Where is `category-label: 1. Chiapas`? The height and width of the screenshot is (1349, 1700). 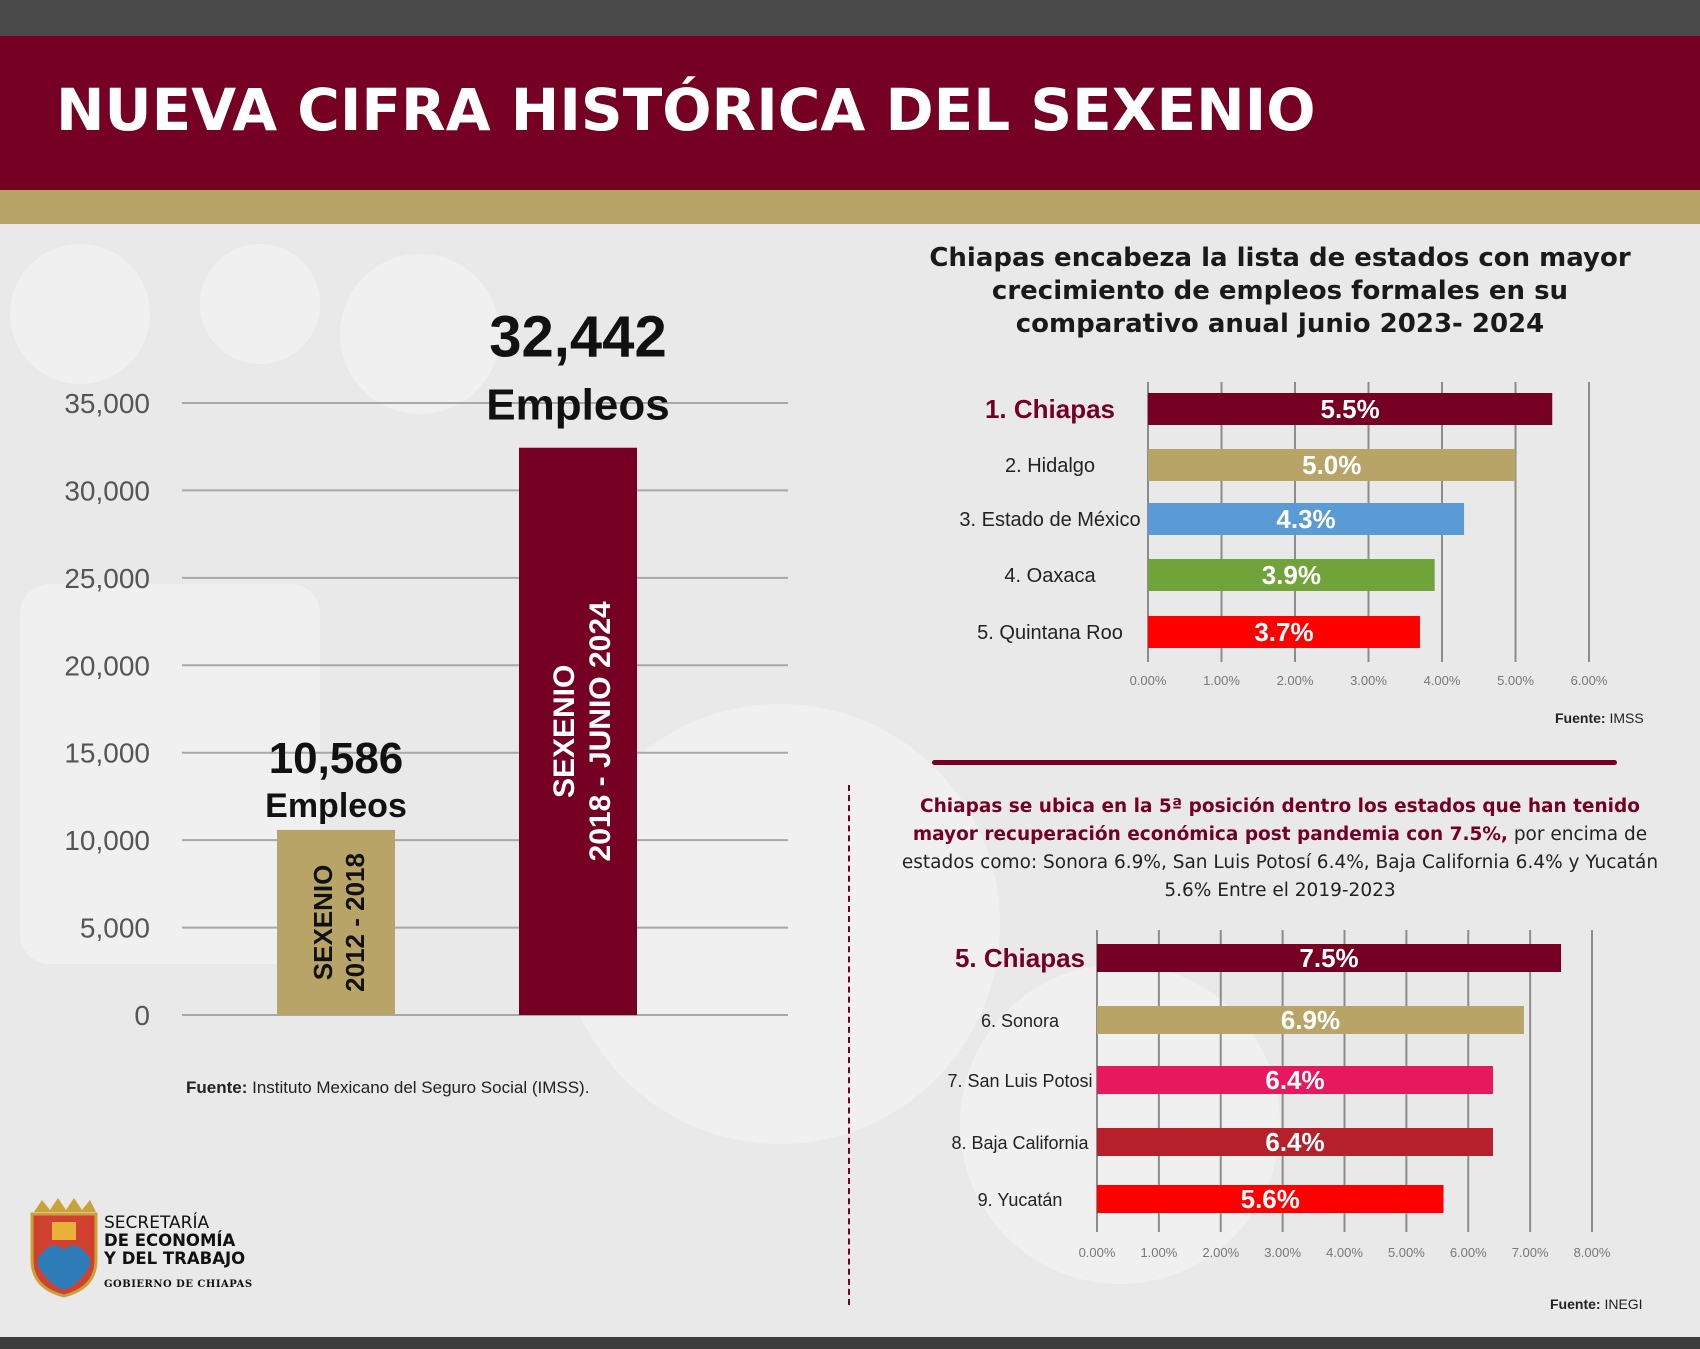
category-label: 1. Chiapas is located at coordinates (1050, 409).